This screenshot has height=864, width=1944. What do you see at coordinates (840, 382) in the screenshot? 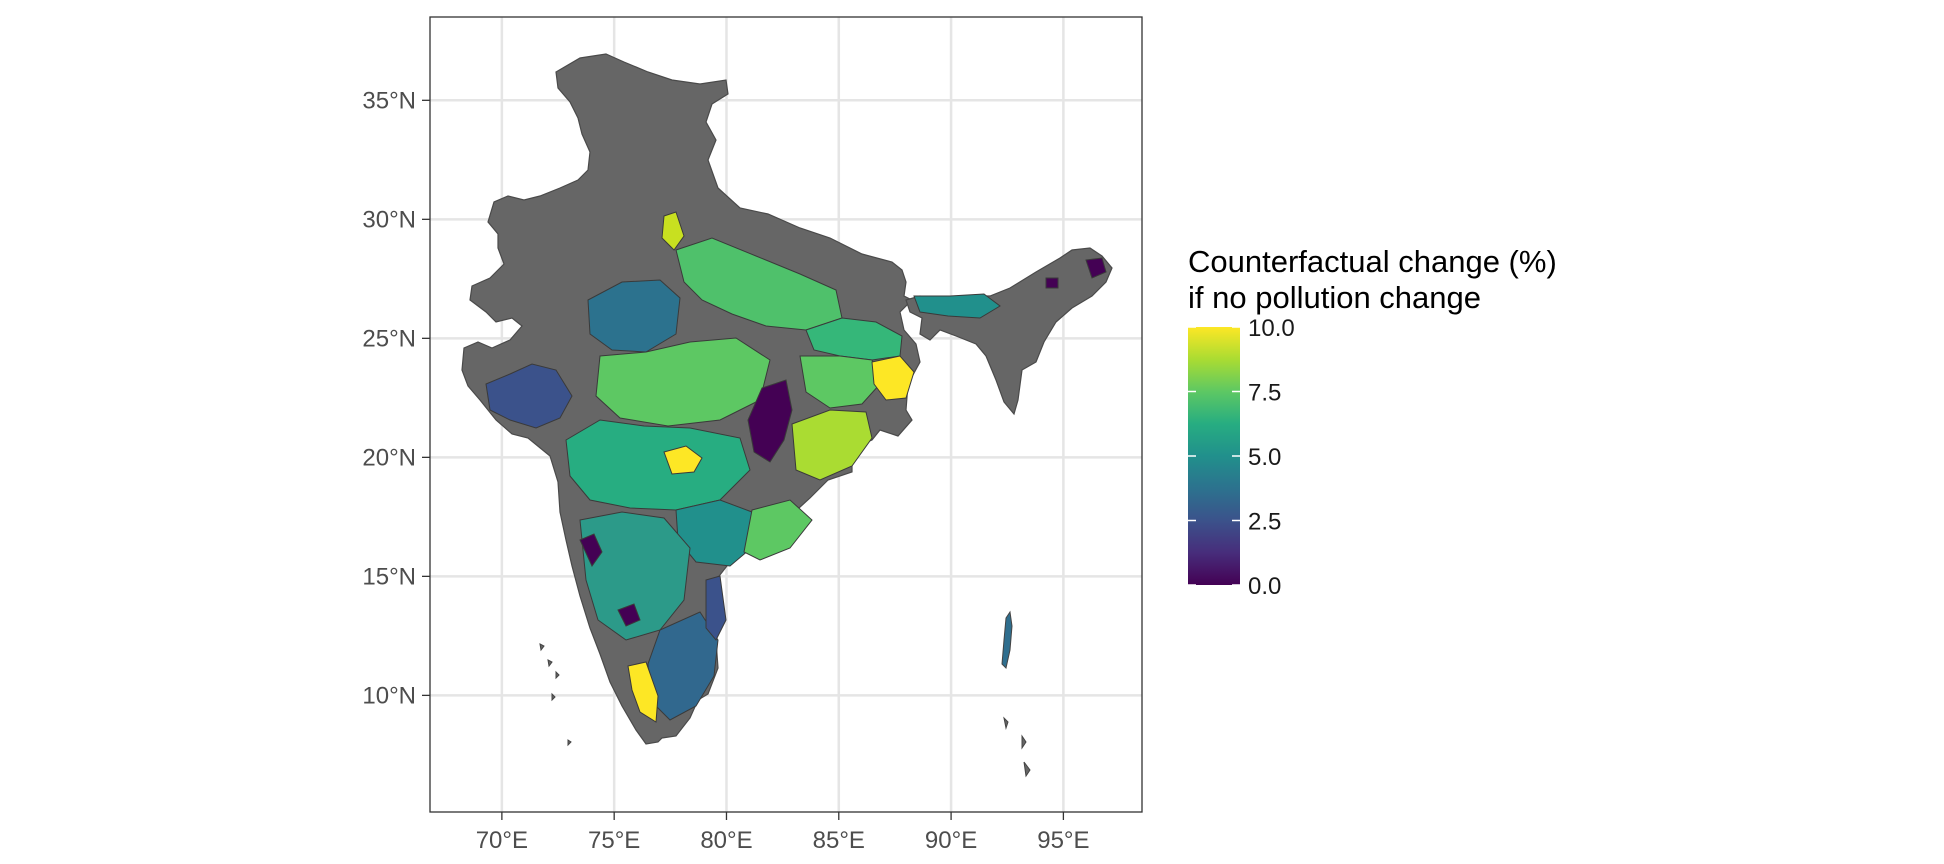
I see `region-jharkhand` at bounding box center [840, 382].